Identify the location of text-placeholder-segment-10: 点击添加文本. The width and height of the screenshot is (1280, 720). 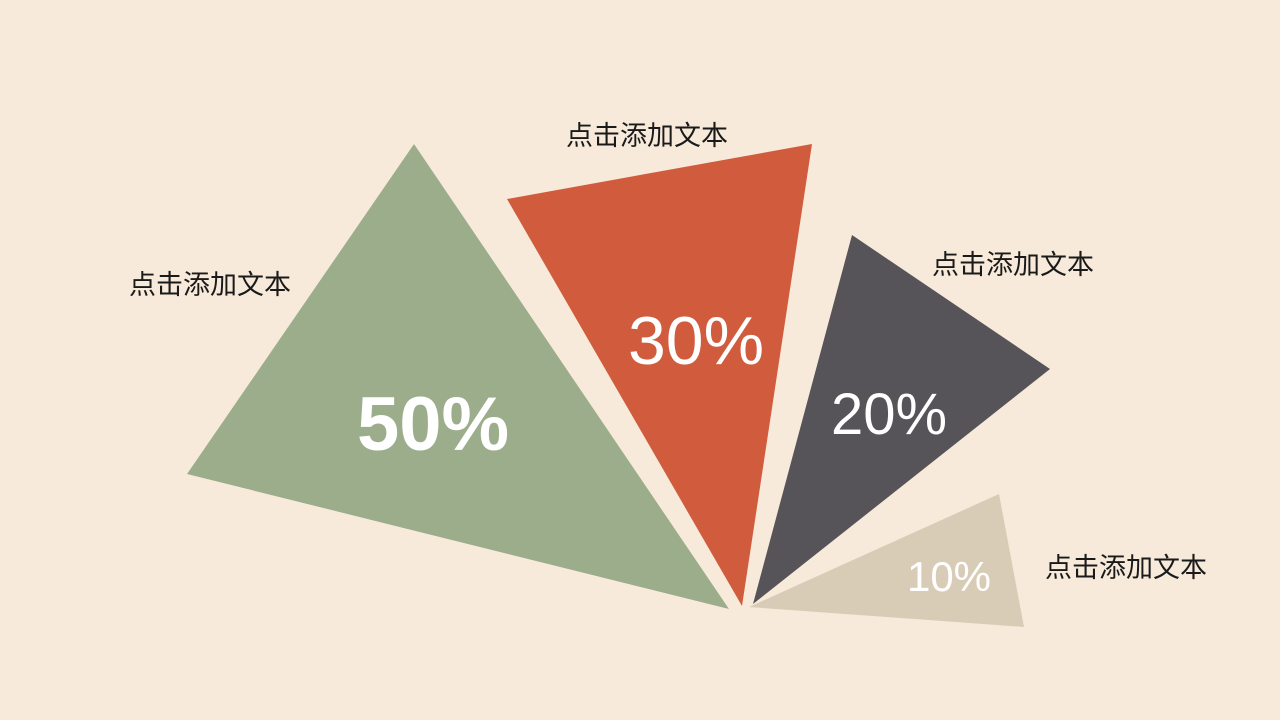
(1126, 568).